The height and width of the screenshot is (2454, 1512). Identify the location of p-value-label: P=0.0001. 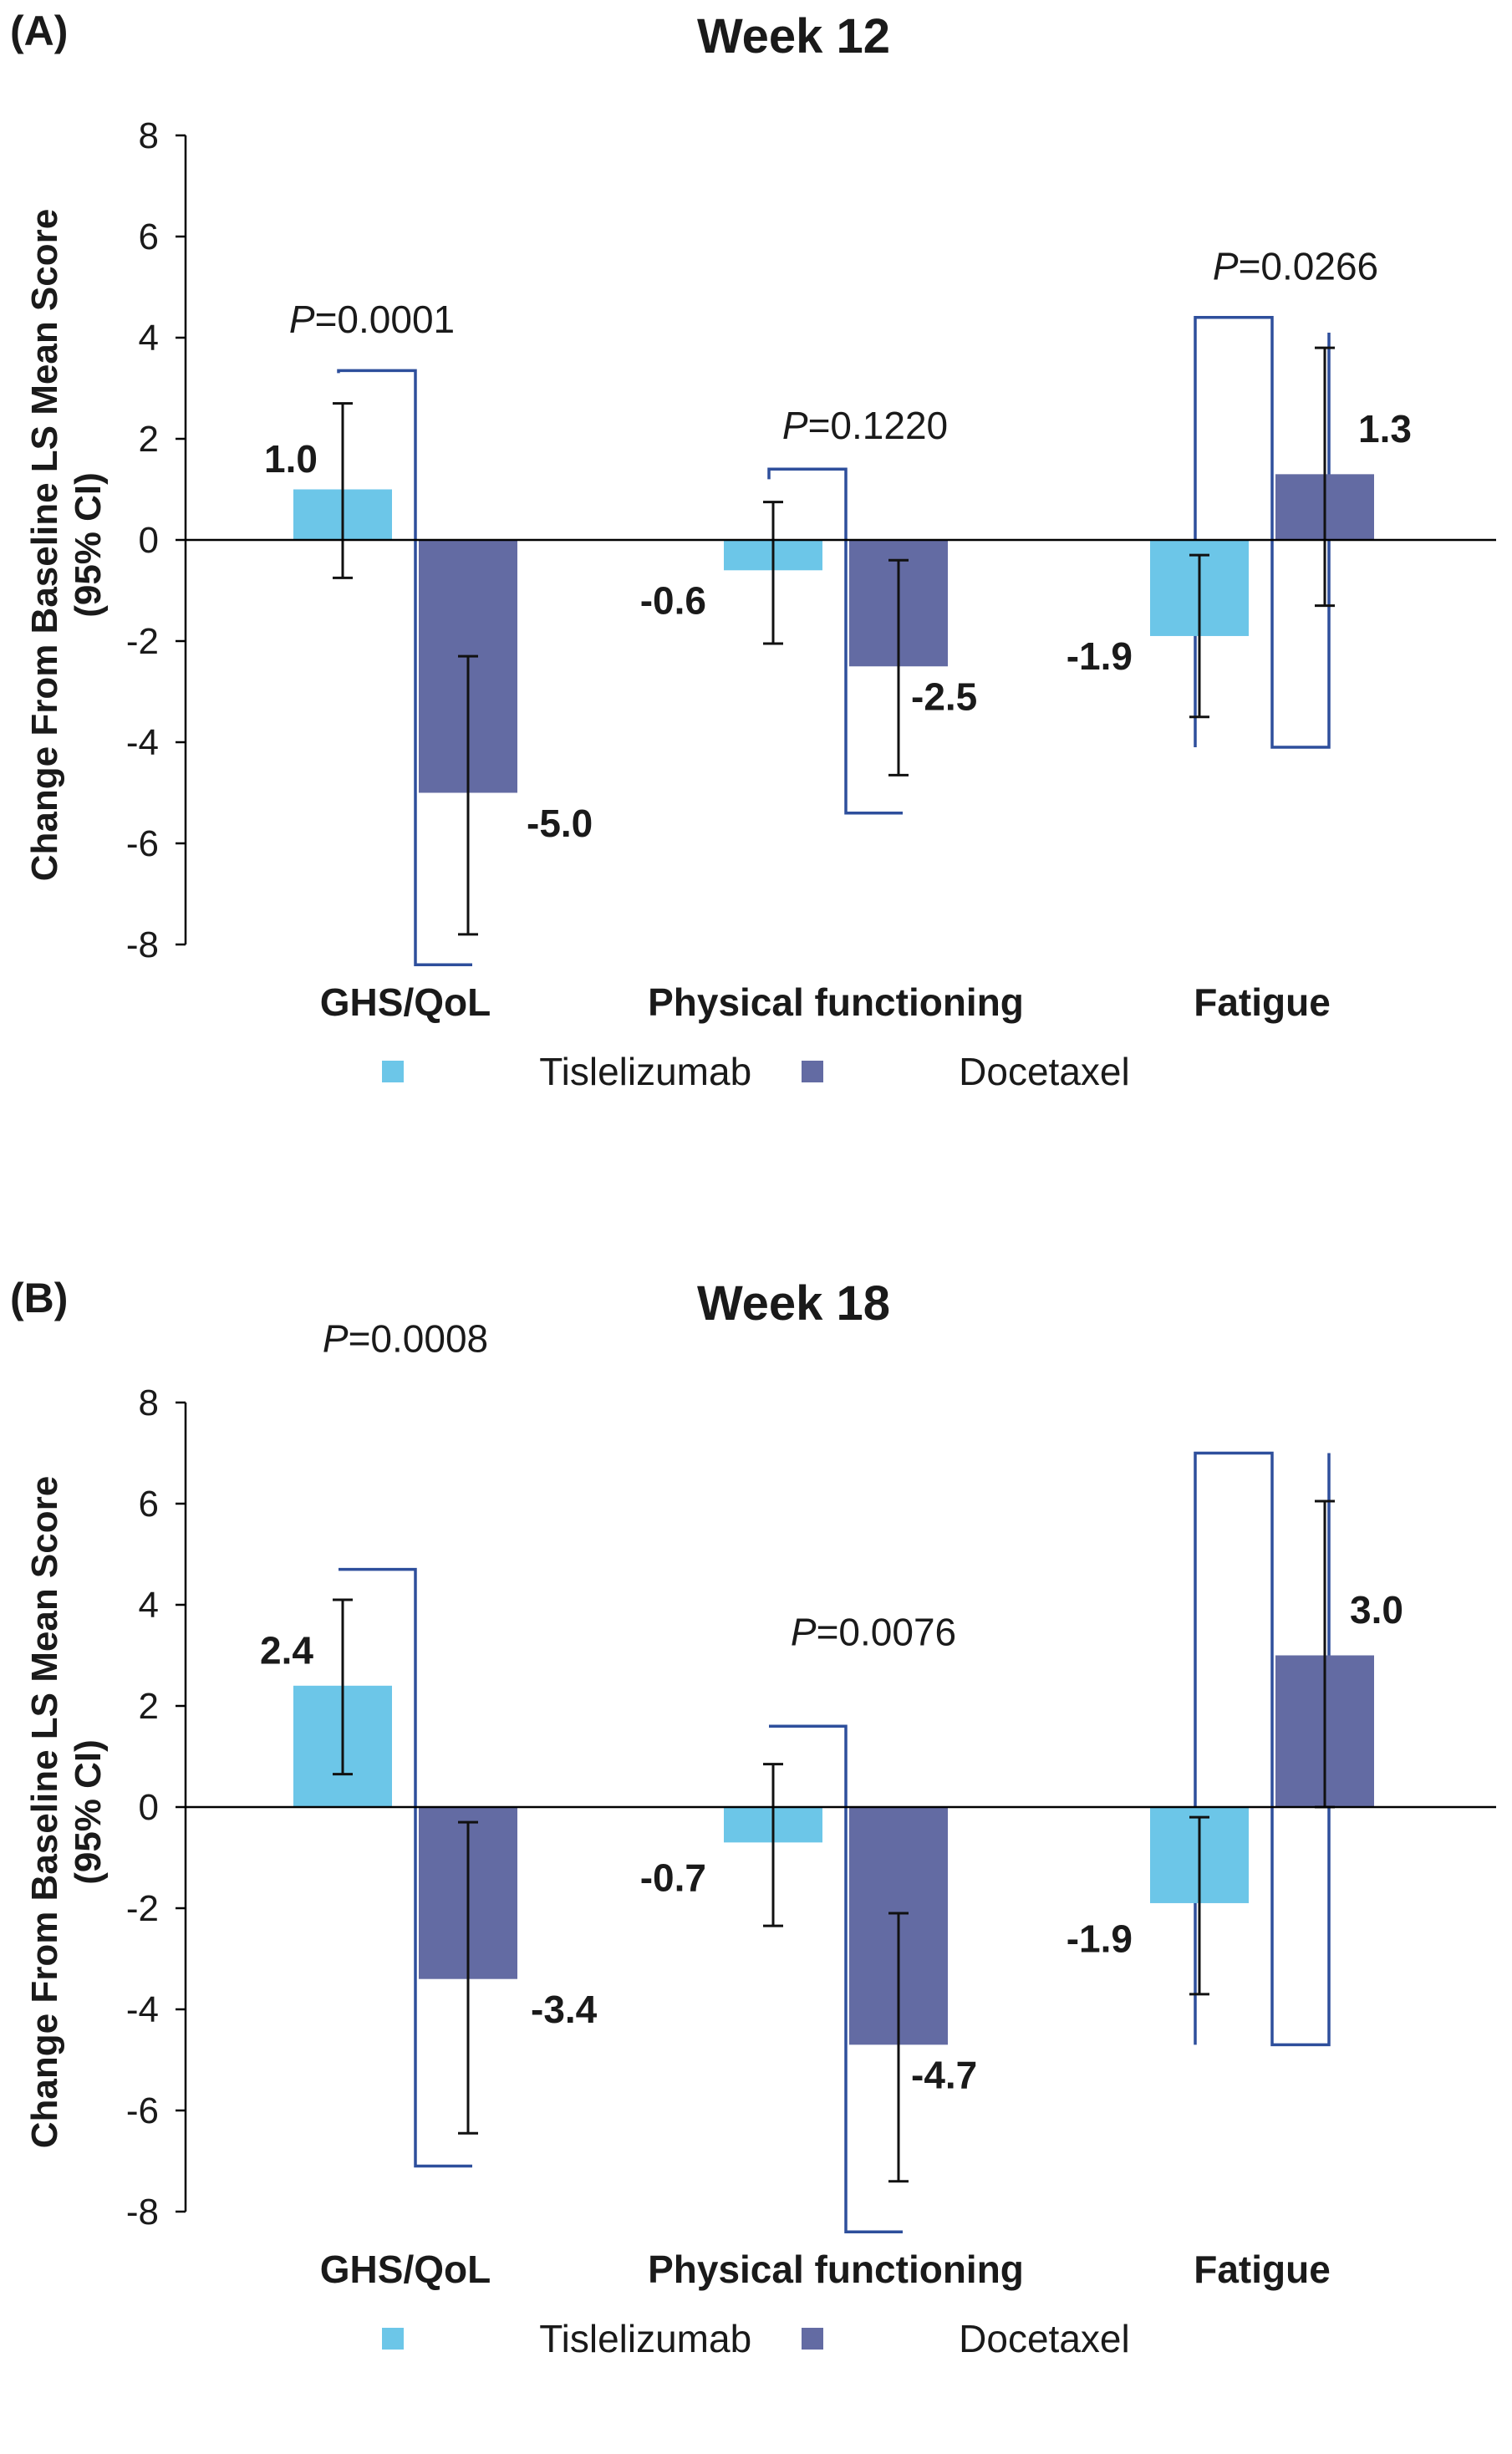
(372, 319).